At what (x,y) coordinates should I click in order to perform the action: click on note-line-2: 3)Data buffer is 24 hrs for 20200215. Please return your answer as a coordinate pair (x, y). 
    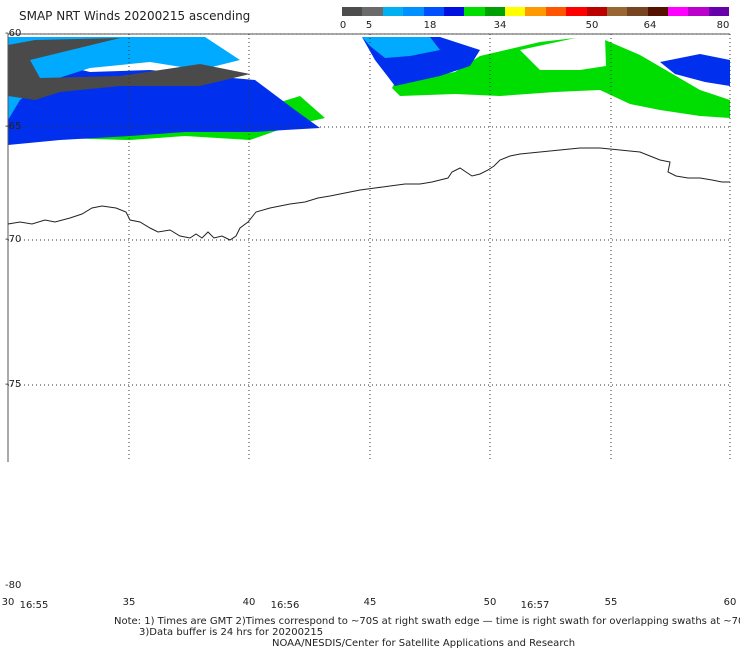
    Looking at the image, I should click on (231, 632).